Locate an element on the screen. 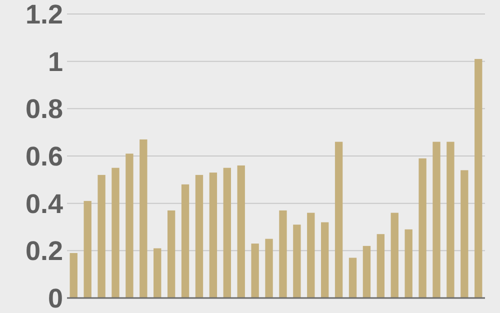 This screenshot has height=313, width=500. y-tick-label: 1.2 is located at coordinates (44, 15).